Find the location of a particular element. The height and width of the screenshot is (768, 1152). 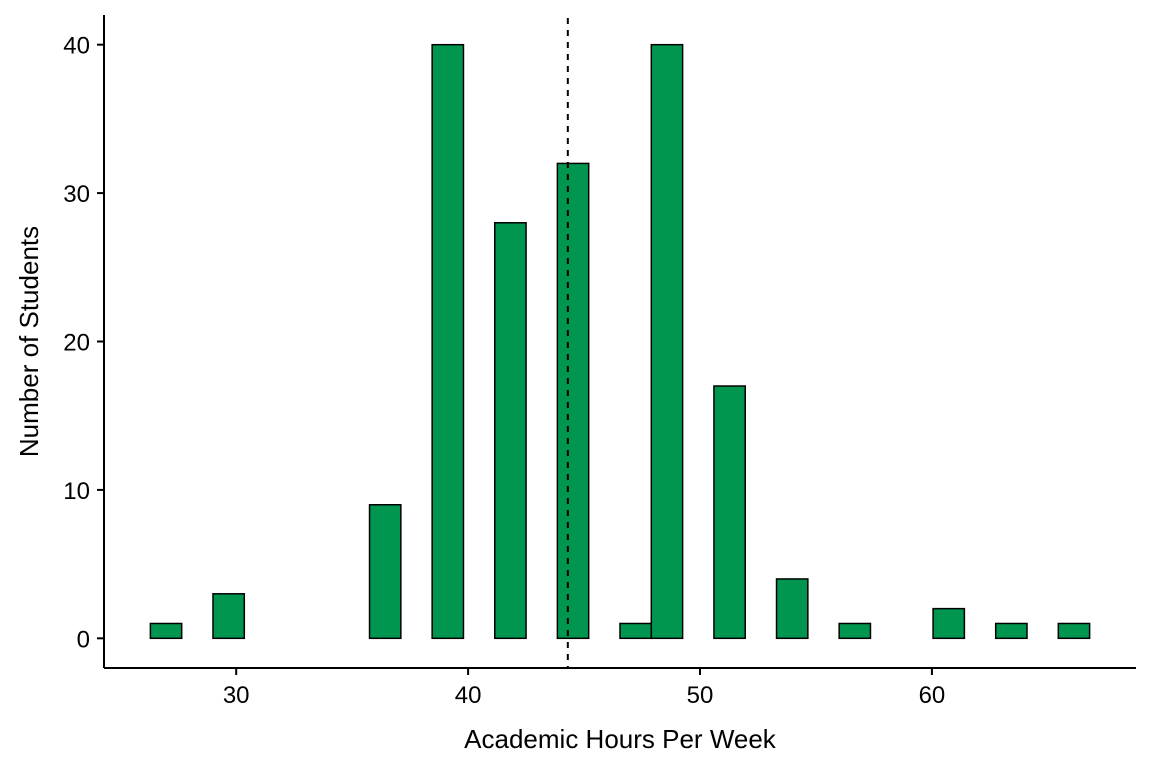

y-tick-label: 30 is located at coordinates (76, 194).